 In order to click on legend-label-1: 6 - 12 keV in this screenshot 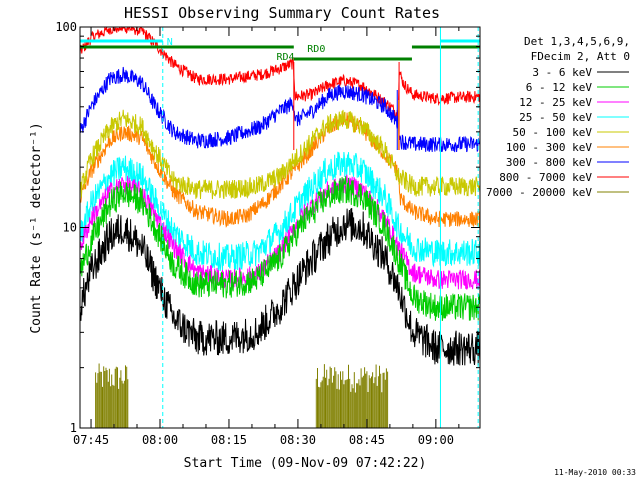, I will do `click(559, 87)`.